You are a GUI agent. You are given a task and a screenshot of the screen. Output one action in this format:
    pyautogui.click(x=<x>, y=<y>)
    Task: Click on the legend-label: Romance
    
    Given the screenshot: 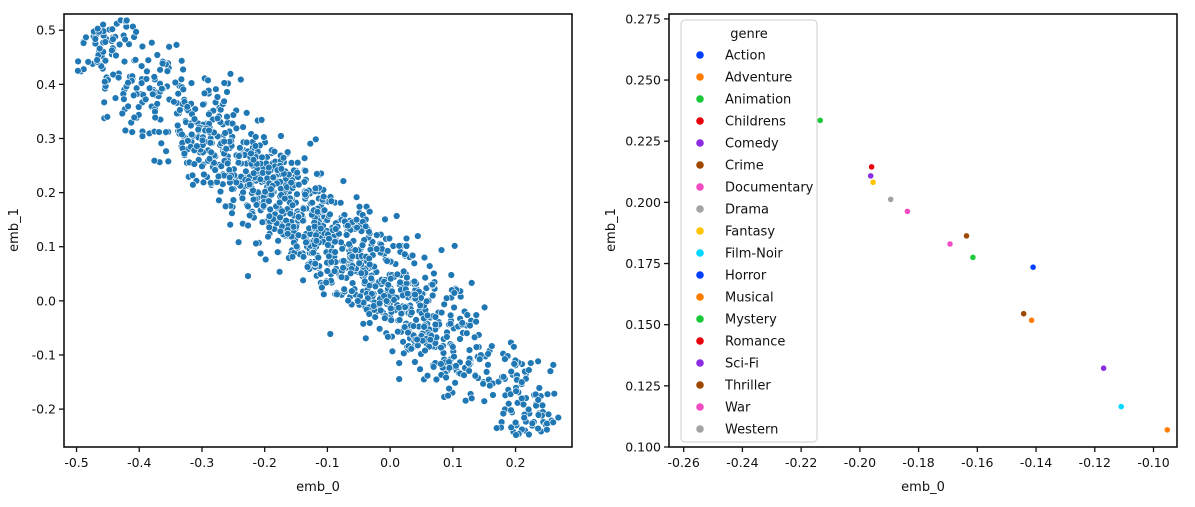 What is the action you would take?
    pyautogui.click(x=755, y=342)
    